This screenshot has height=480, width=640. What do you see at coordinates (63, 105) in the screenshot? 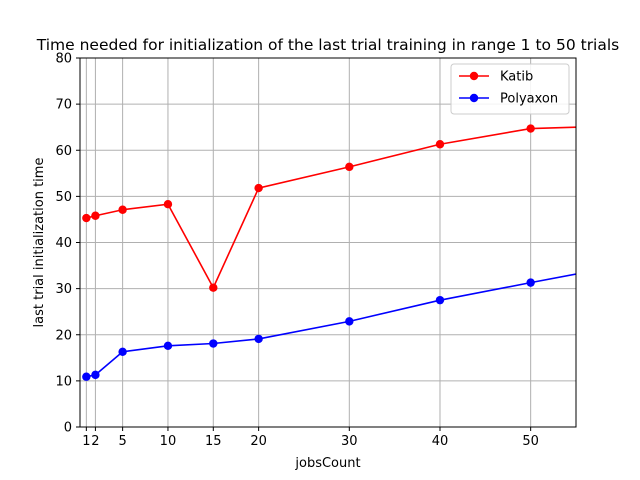
I see `y-tick-label: 70` at bounding box center [63, 105].